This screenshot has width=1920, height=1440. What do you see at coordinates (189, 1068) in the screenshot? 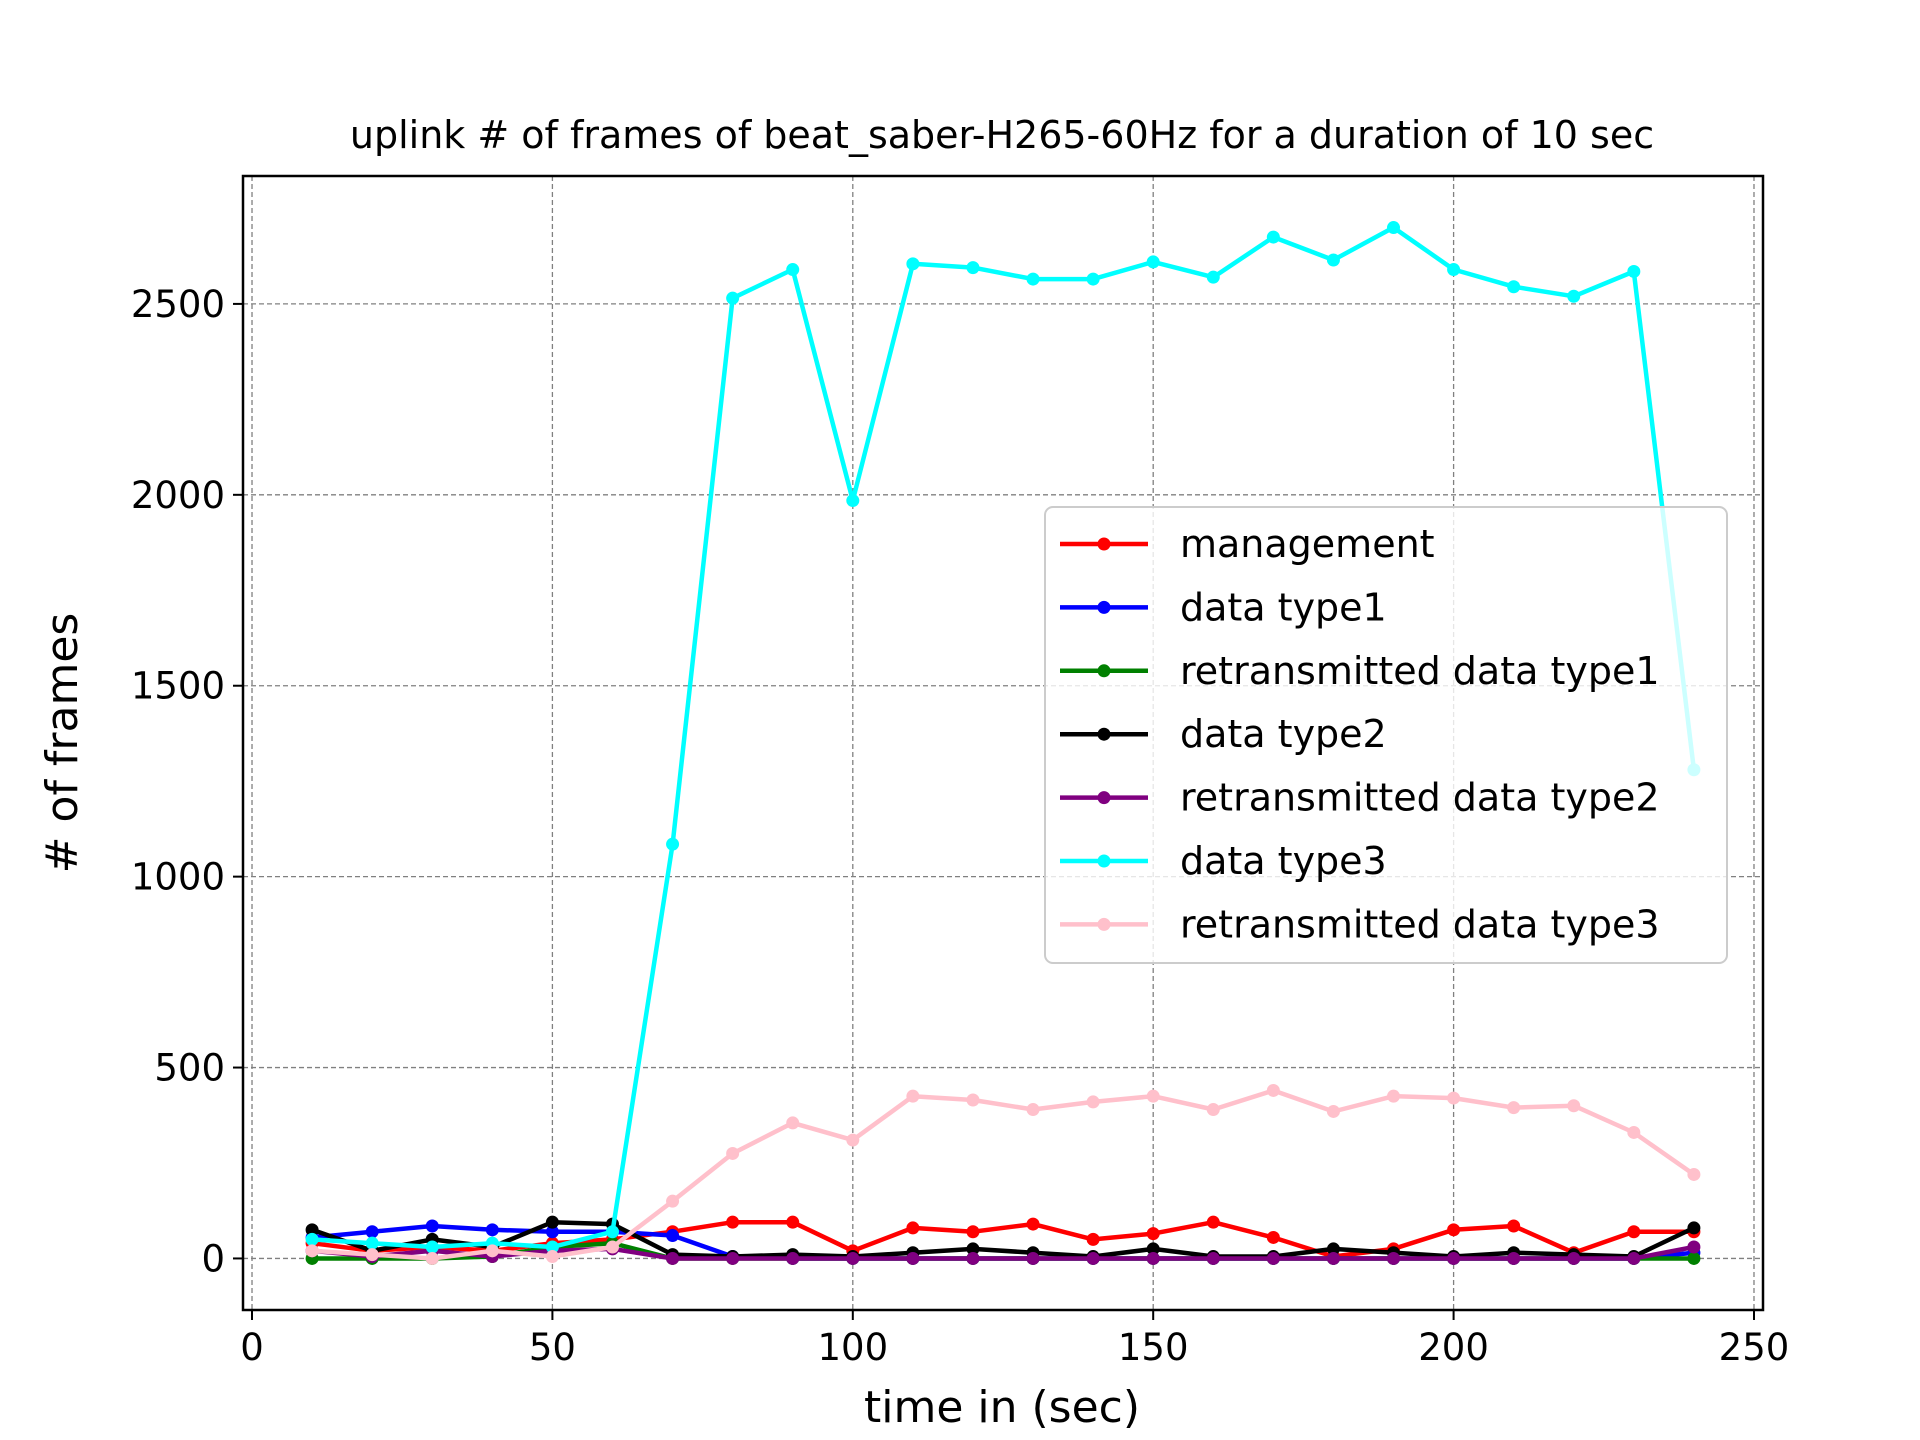
I see `y-tick-label: 500` at bounding box center [189, 1068].